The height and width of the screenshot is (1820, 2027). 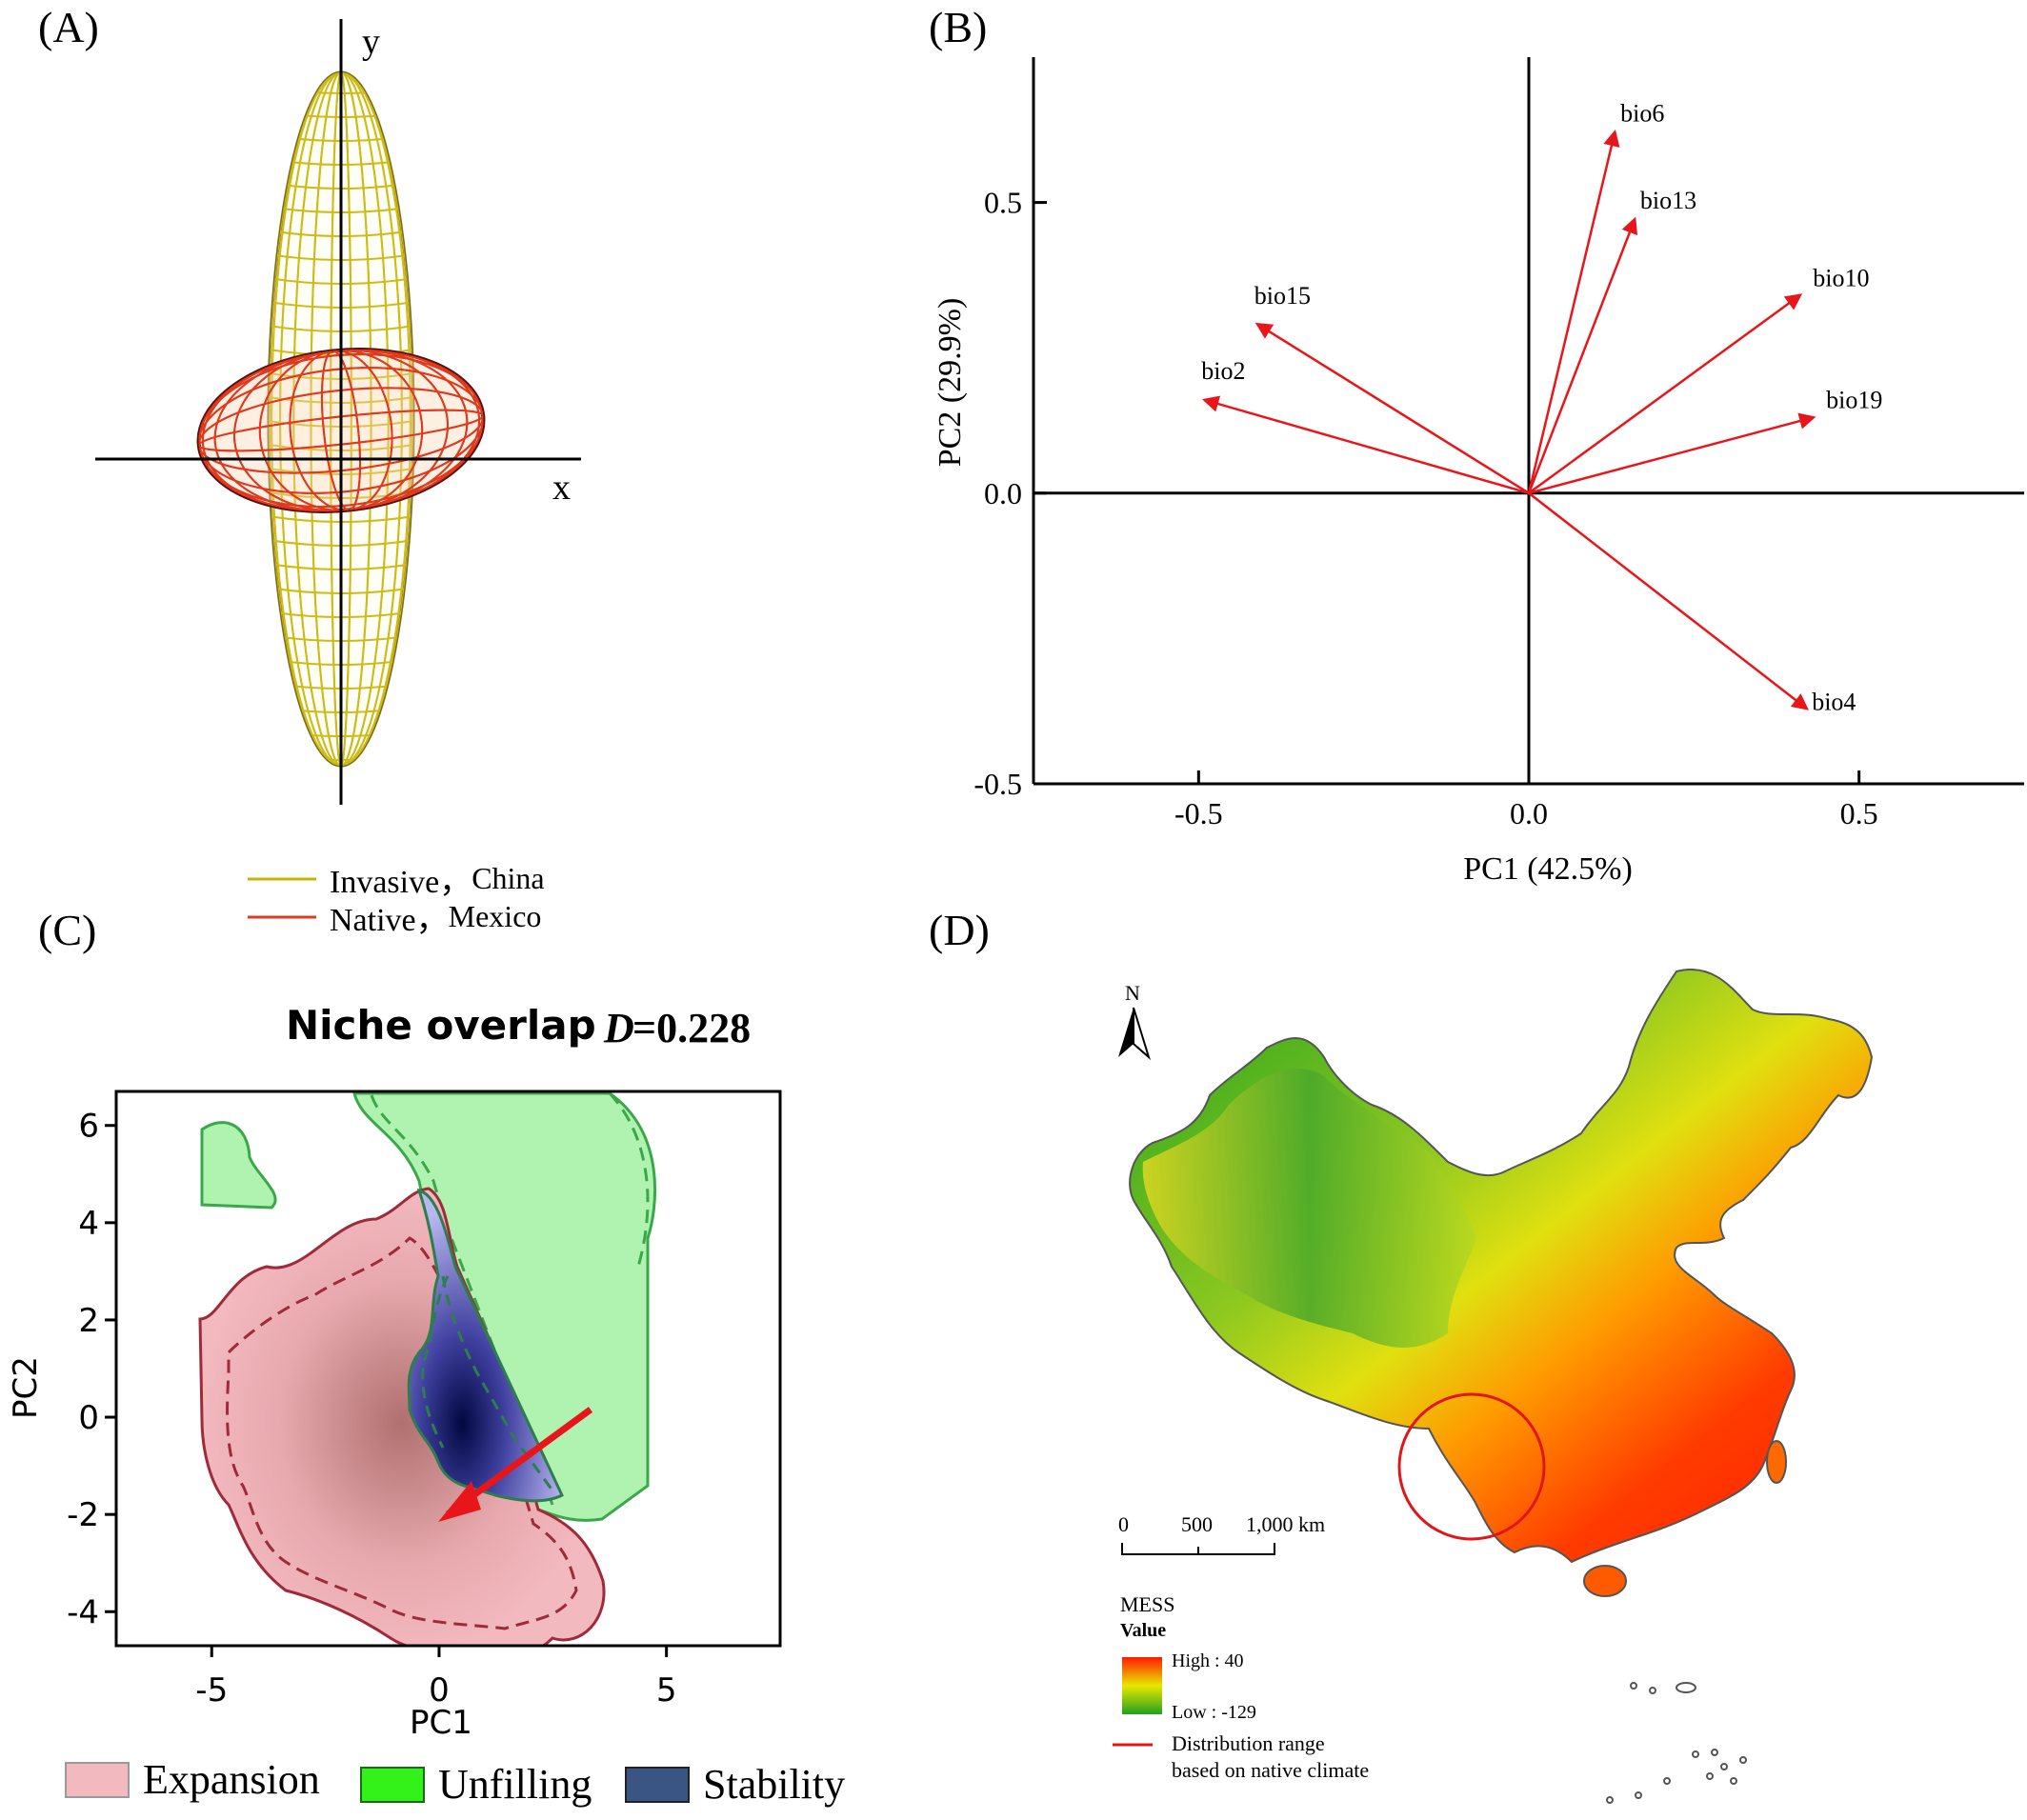 I want to click on a-y-label: y, so click(x=371, y=42).